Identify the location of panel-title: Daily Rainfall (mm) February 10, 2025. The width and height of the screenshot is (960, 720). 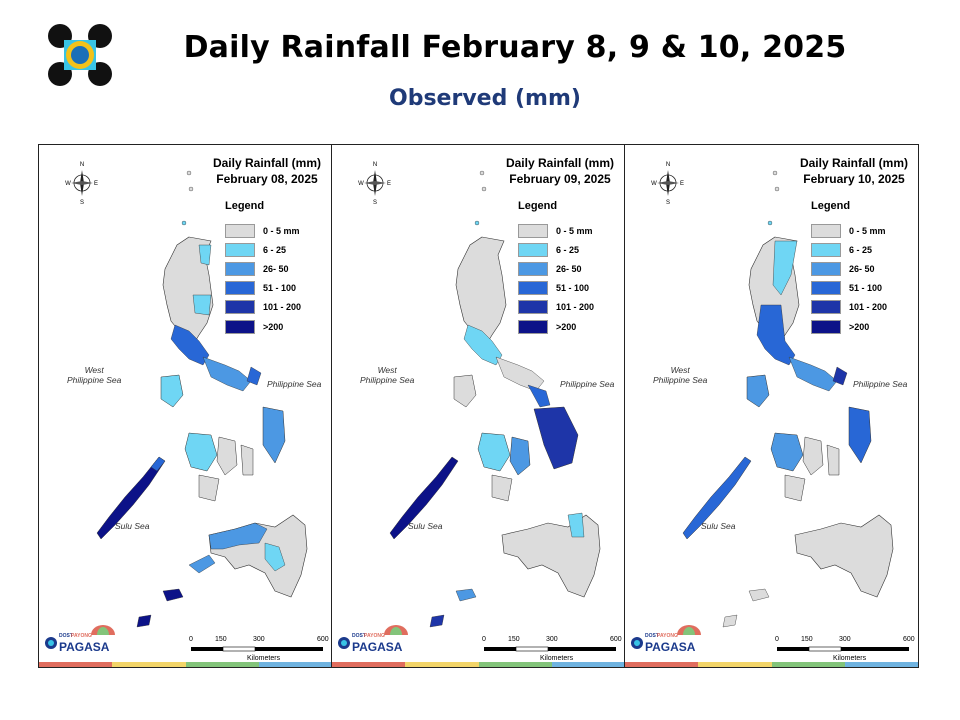
(853, 171).